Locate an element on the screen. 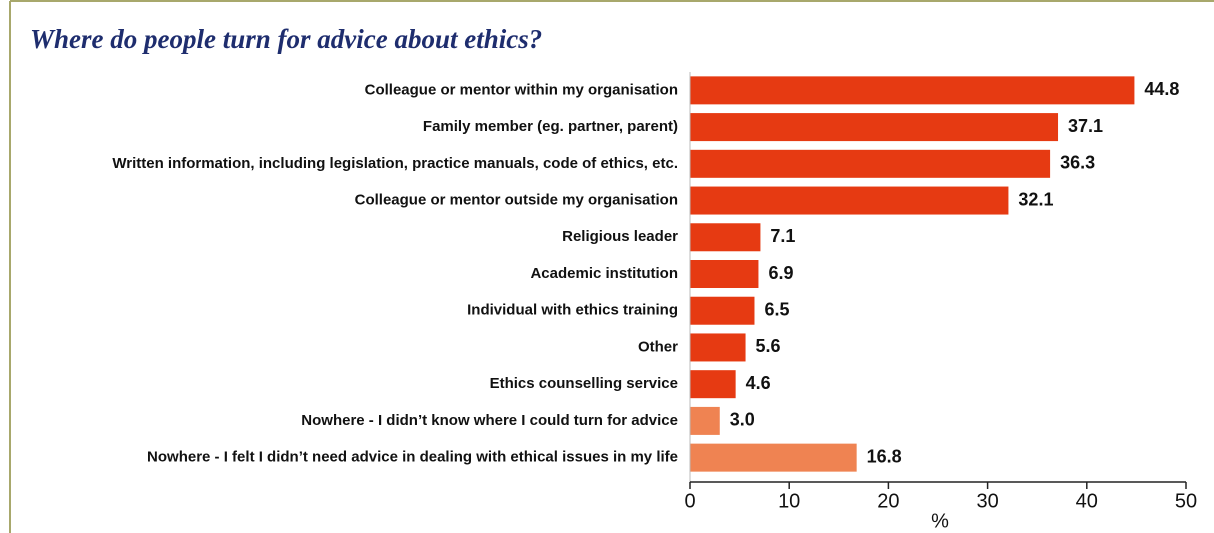 This screenshot has width=1214, height=533. x-tick-label: 10 is located at coordinates (789, 501).